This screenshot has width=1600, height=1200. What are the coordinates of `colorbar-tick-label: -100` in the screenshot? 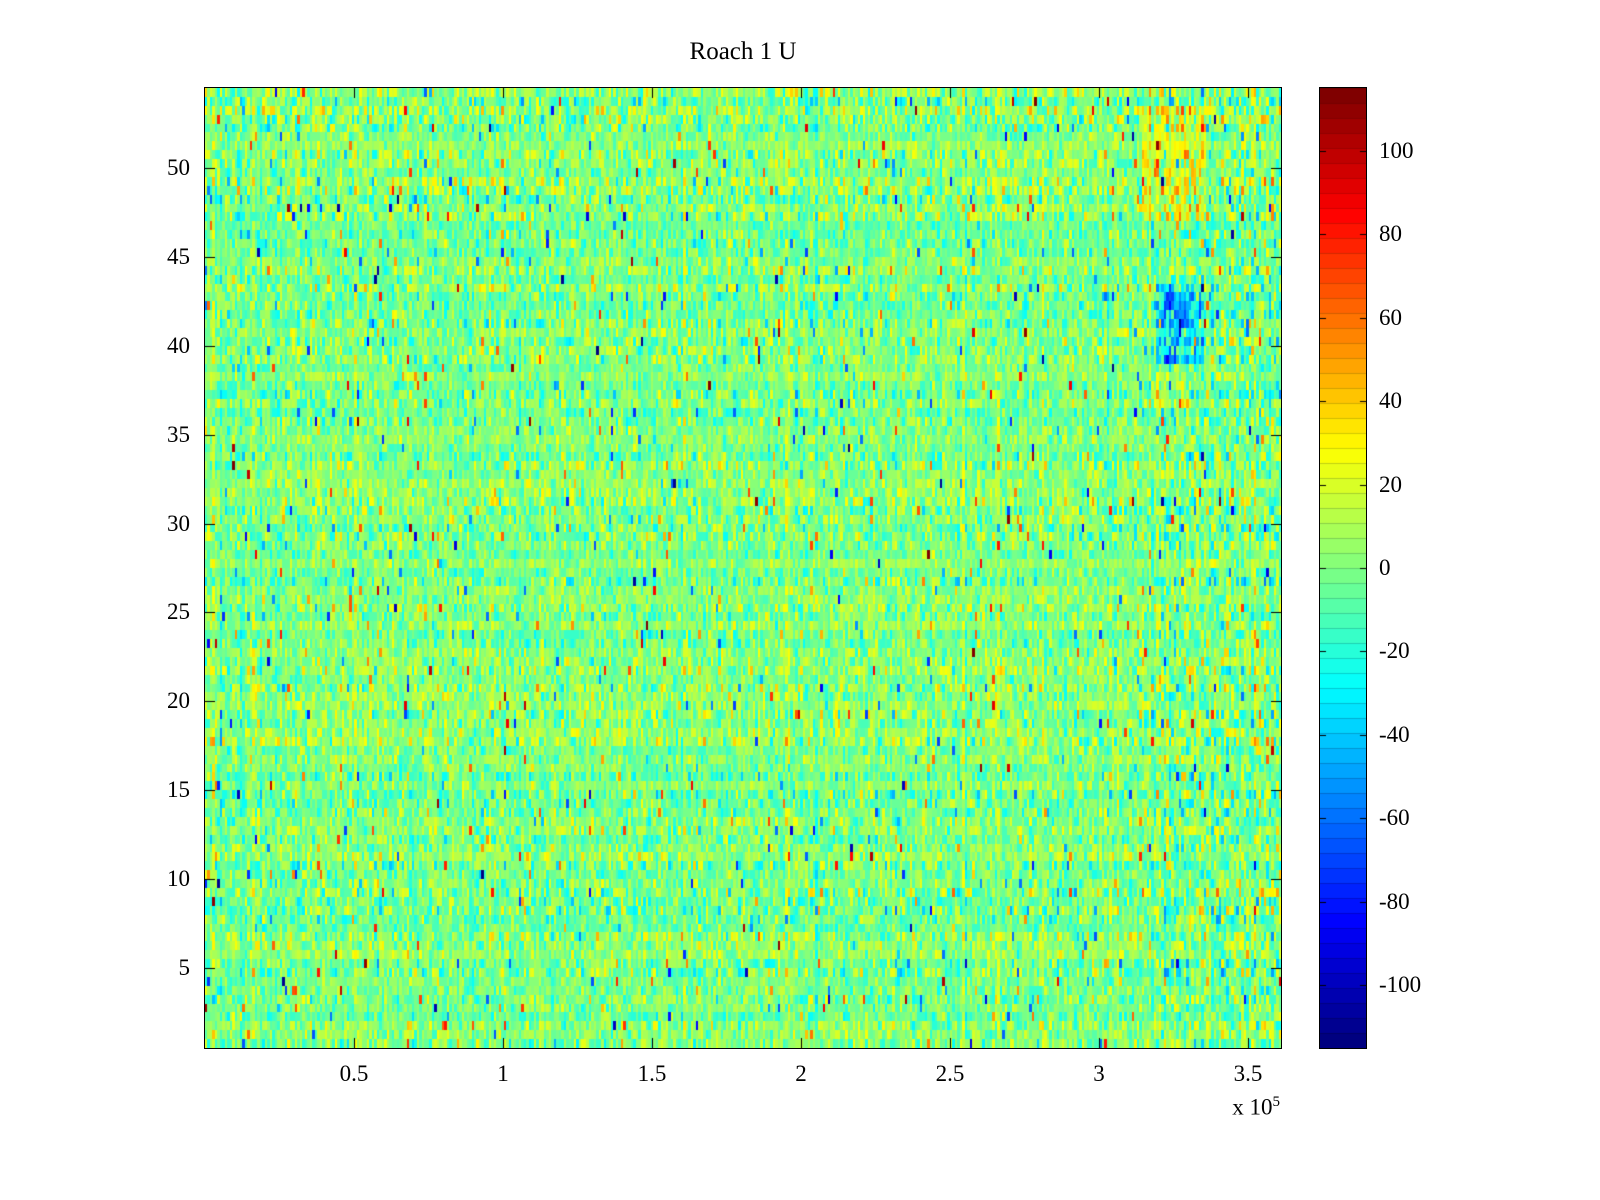 It's located at (1400, 984).